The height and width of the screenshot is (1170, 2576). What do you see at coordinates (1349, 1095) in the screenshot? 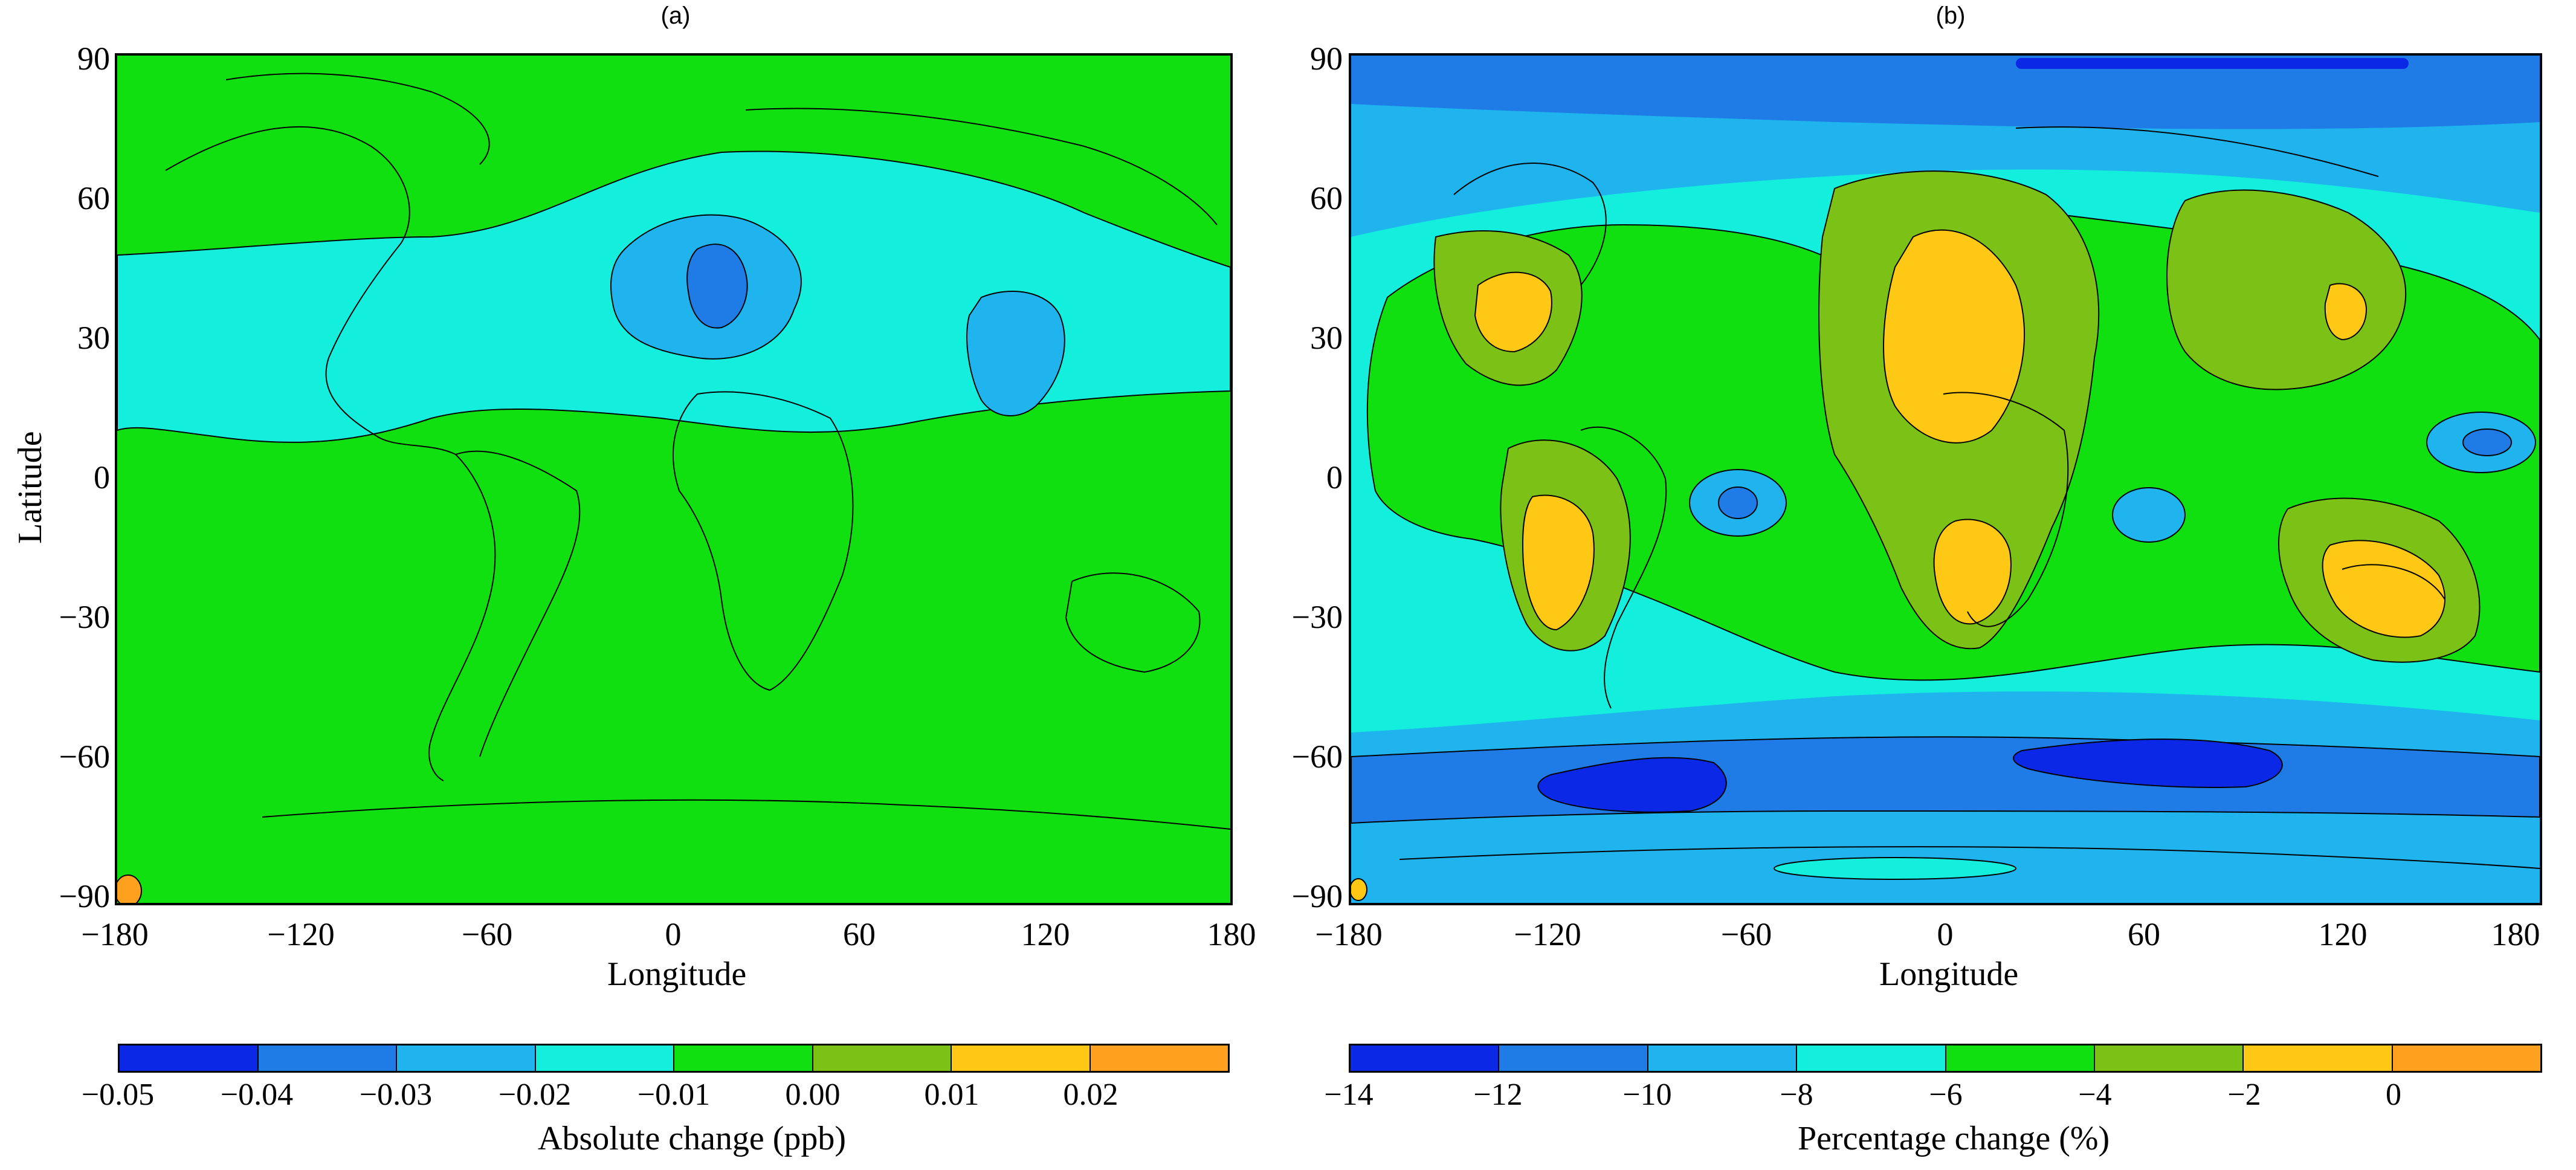
I see `colorbar-tick: −14` at bounding box center [1349, 1095].